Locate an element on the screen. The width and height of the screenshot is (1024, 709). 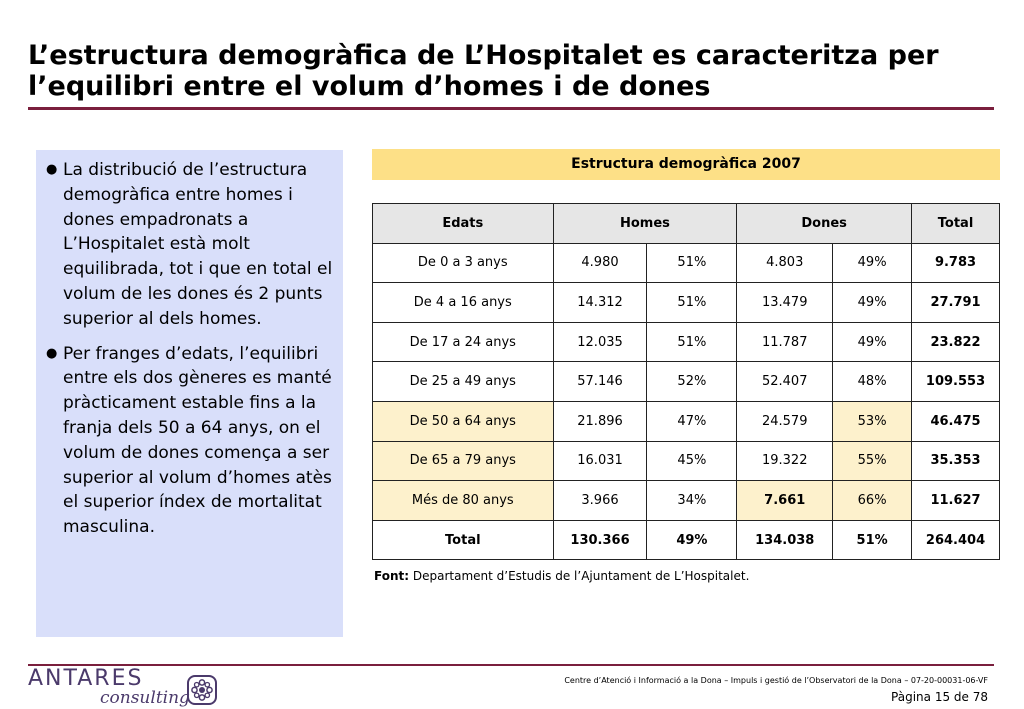
cell-total: 23.822 is located at coordinates (955, 342).